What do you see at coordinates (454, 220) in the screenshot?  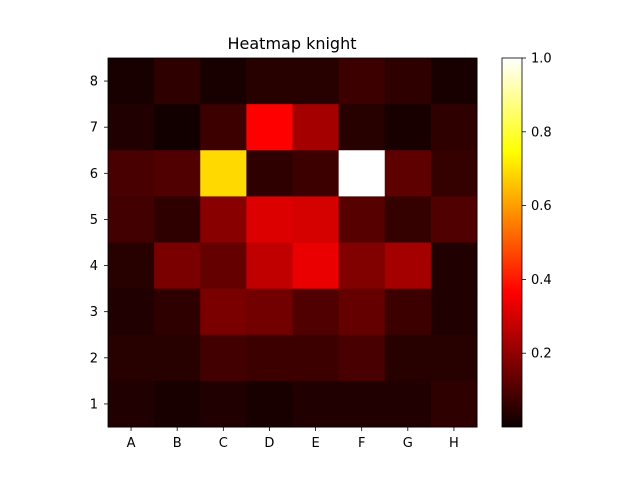 I see `heatmap-cell-h5` at bounding box center [454, 220].